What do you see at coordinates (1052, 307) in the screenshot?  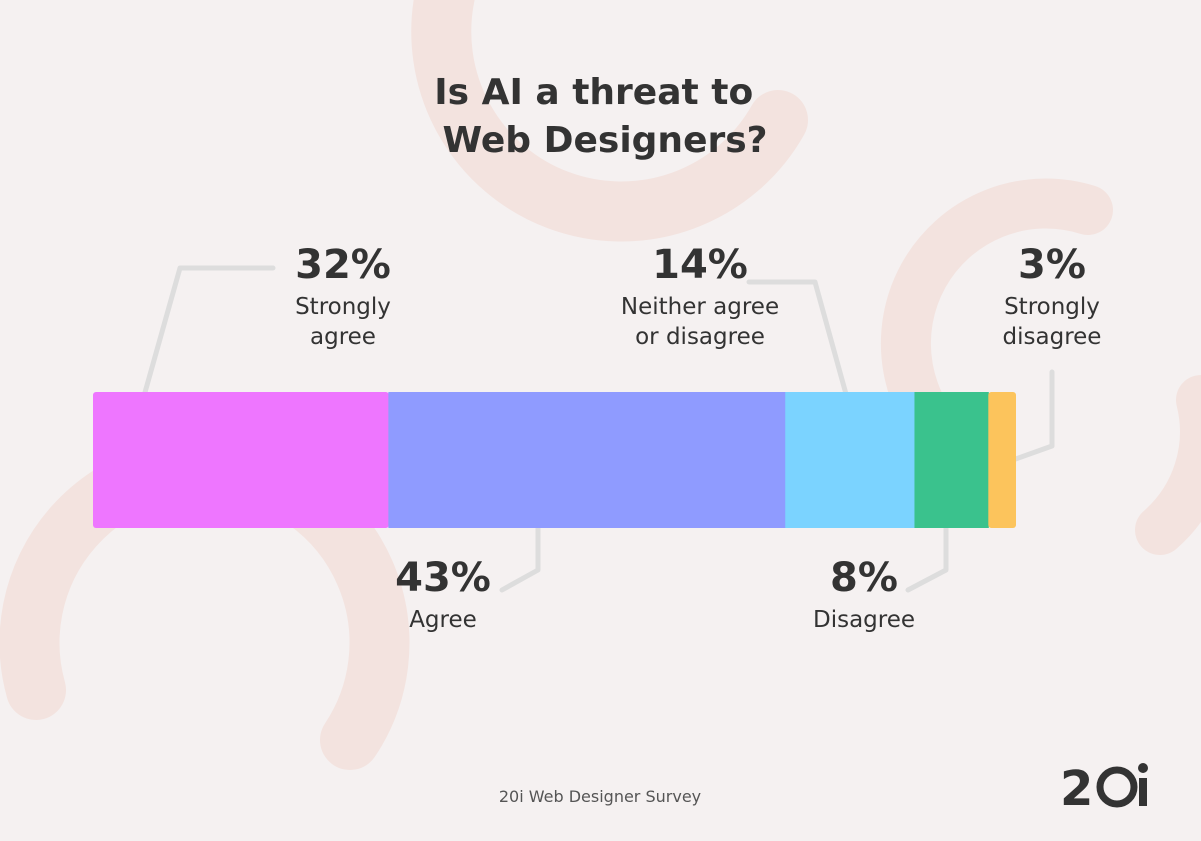 I see `category-label-strongly-disagree-line-1: Strongly` at bounding box center [1052, 307].